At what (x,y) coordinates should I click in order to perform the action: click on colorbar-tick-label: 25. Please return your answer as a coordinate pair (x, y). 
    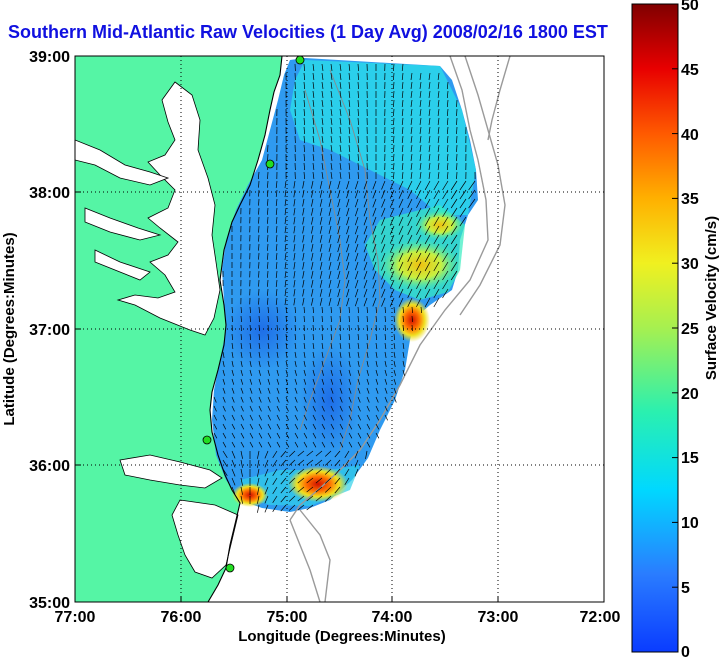
    Looking at the image, I should click on (690, 329).